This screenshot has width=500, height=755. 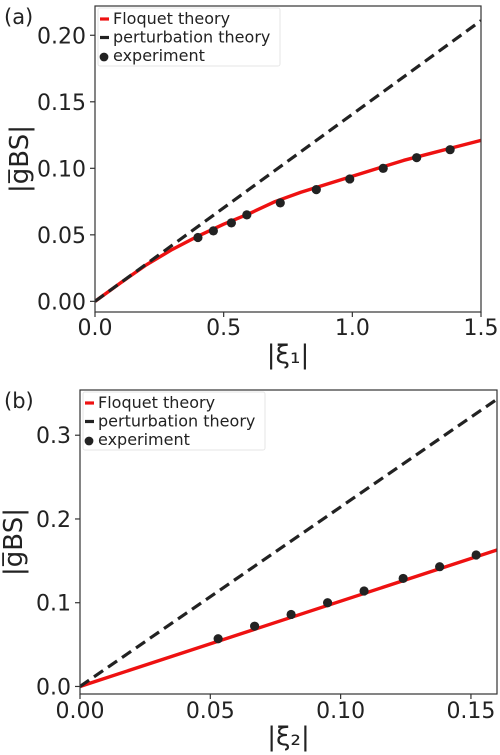 I want to click on y-tick-label: 0.00, so click(x=61, y=302).